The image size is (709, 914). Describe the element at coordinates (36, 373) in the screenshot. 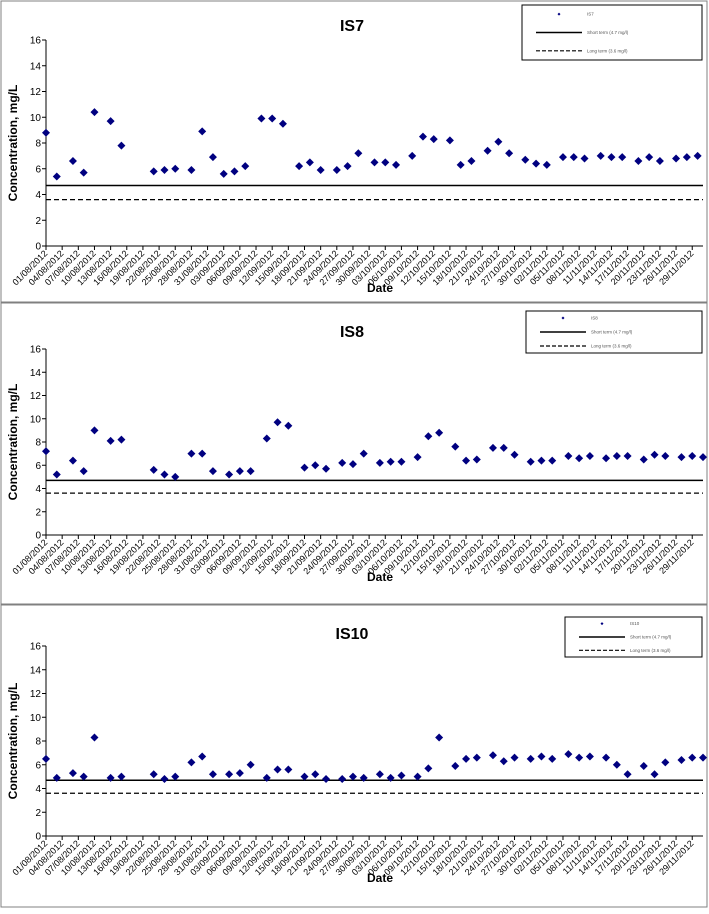

I see `y-tick-label: 14` at that location.